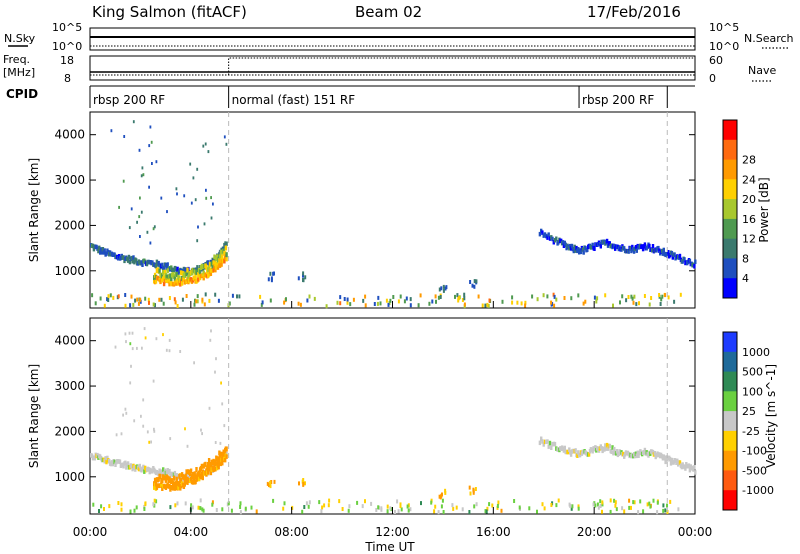  What do you see at coordinates (752, 391) in the screenshot?
I see `colorbar-tick-label: 100` at bounding box center [752, 391].